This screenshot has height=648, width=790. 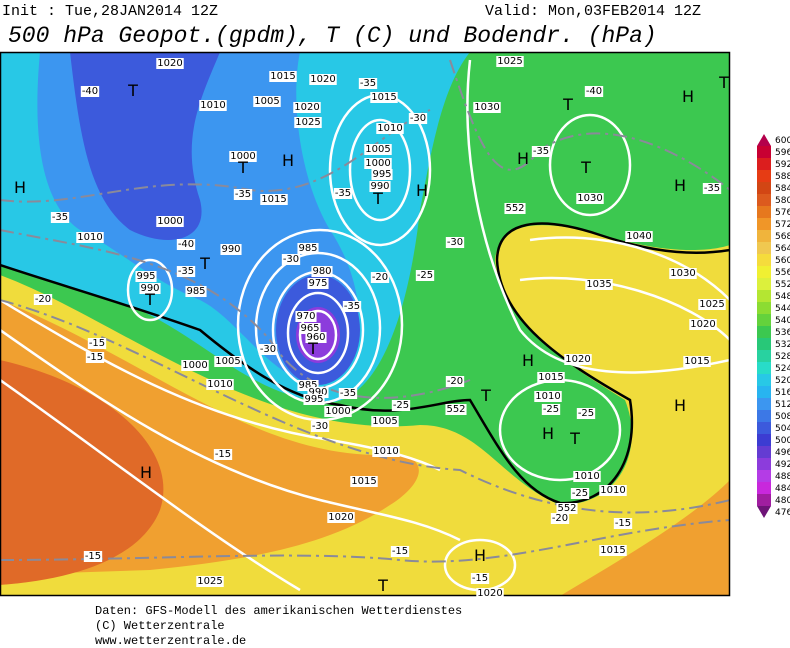 I want to click on map-label: 1005, so click(x=228, y=361).